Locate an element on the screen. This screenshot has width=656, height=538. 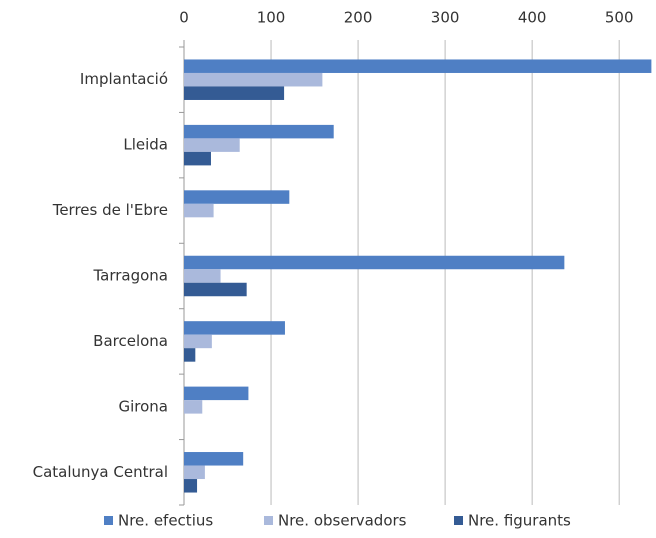
x-tick-label: 500 is located at coordinates (619, 18).